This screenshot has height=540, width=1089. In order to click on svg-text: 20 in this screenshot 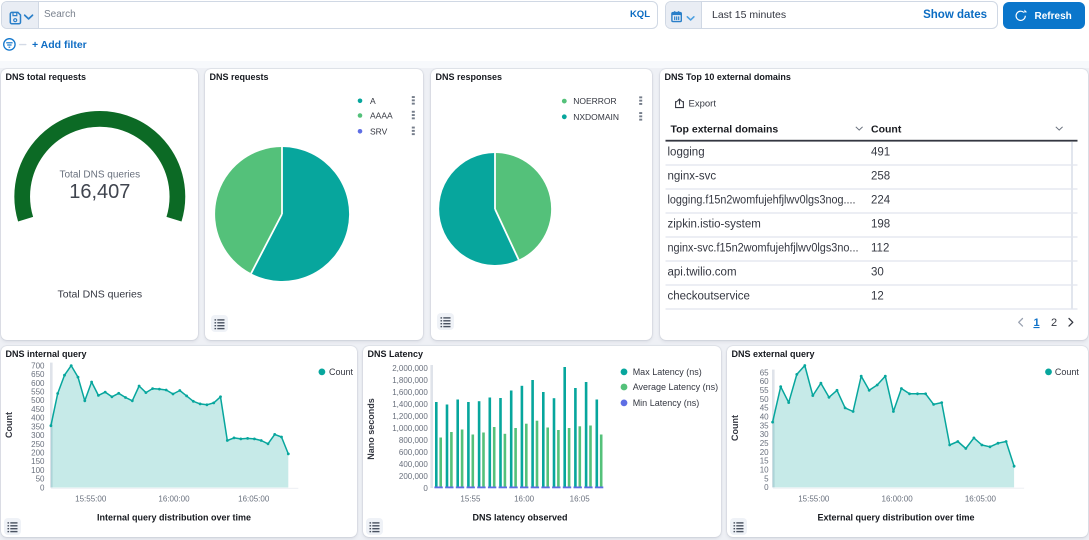, I will do `click(764, 452)`.